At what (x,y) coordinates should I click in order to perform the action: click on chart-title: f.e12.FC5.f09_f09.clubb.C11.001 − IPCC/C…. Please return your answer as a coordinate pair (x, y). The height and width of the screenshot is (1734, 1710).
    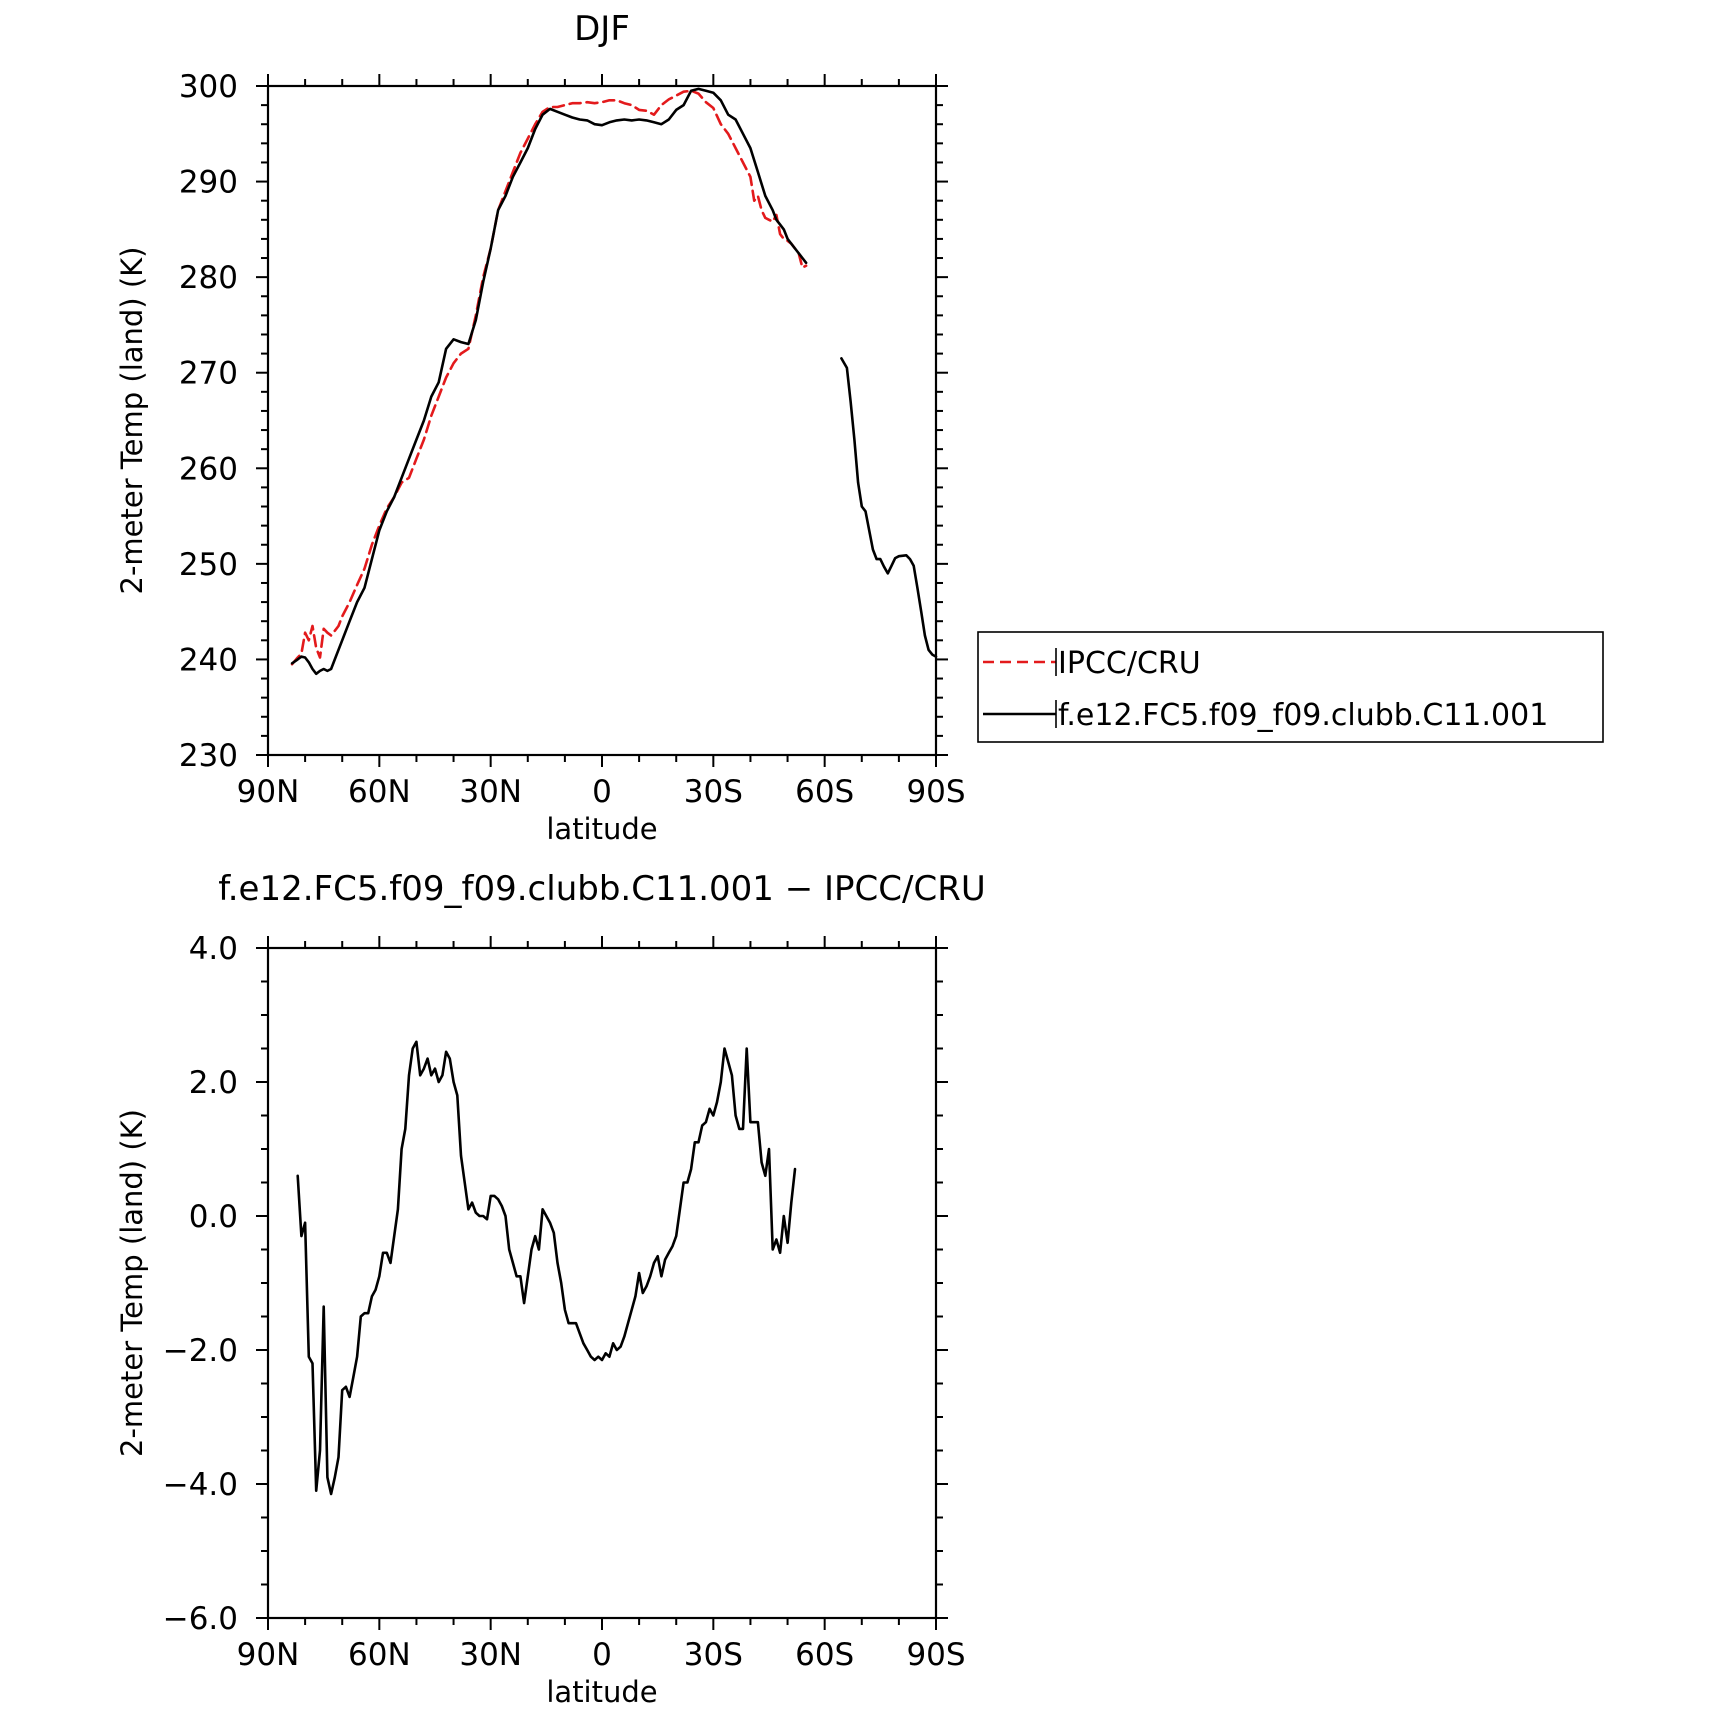
    Looking at the image, I should click on (602, 889).